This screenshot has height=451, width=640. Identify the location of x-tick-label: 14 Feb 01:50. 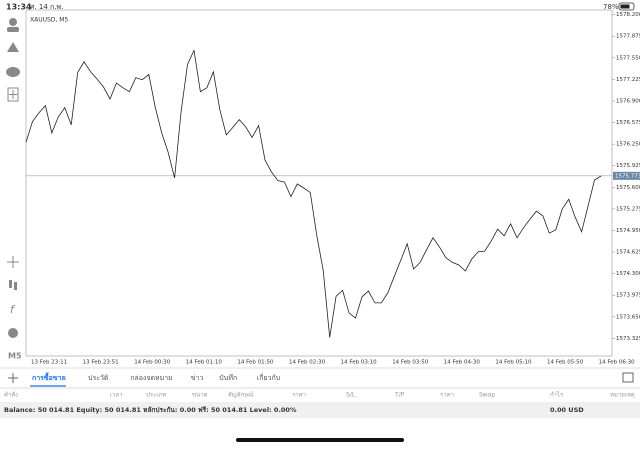
(255, 363).